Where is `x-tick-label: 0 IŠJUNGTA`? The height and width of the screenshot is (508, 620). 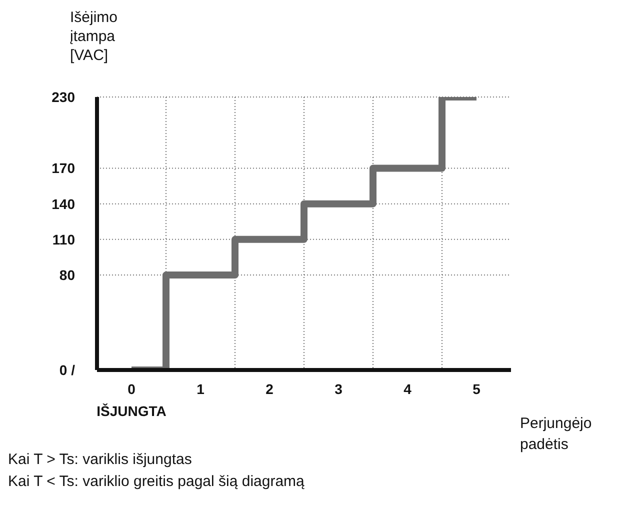 x-tick-label: 0 IŠJUNGTA is located at coordinates (131, 400).